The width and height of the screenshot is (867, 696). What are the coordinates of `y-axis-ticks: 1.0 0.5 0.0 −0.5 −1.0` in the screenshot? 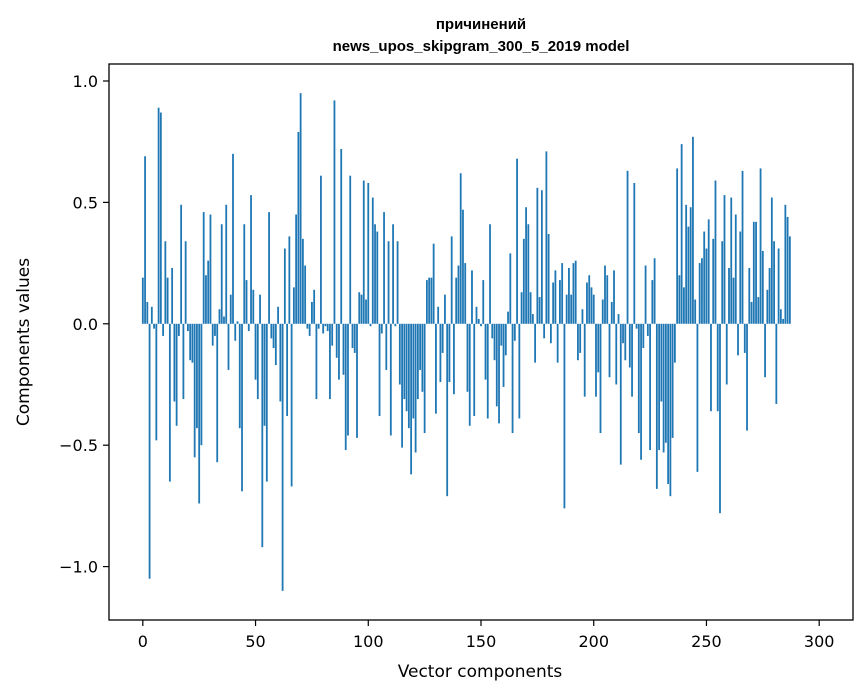 It's located at (84, 324).